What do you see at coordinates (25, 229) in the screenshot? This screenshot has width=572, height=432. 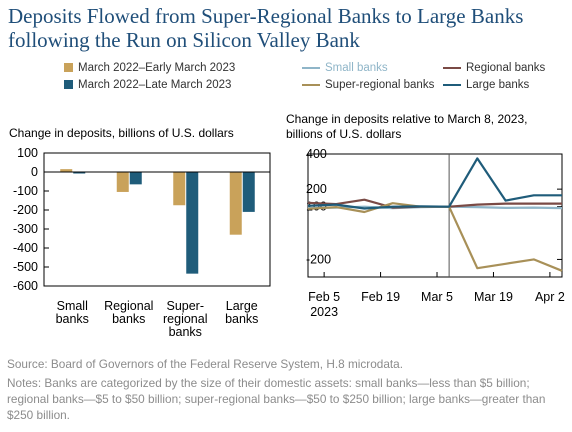 I see `y-tick-label: -300` at bounding box center [25, 229].